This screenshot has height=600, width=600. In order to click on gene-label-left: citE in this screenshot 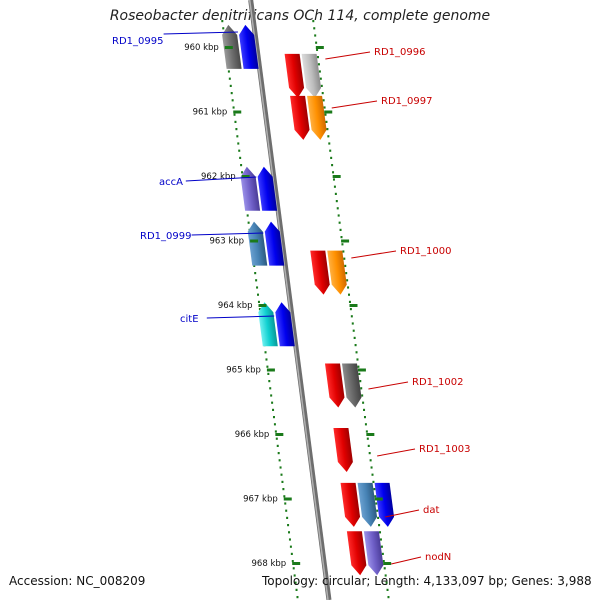, I will do `click(189, 319)`.